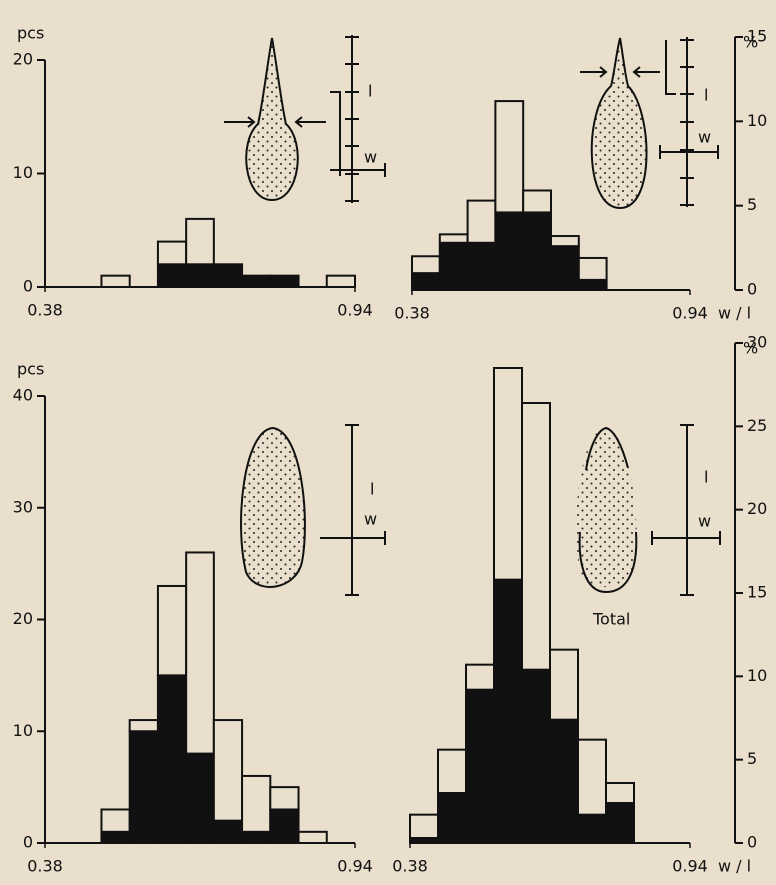 The width and height of the screenshot is (776, 885). Describe the element at coordinates (648, 526) in the screenshot. I see `inset-diagram: l w Total` at that location.